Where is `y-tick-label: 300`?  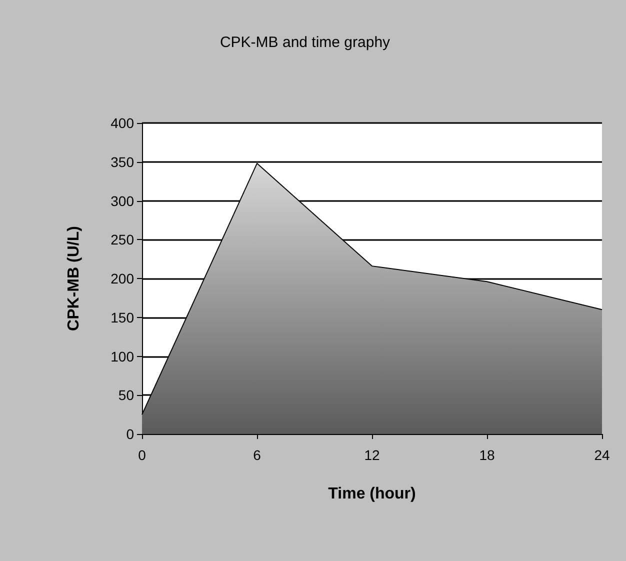 y-tick-label: 300 is located at coordinates (122, 200).